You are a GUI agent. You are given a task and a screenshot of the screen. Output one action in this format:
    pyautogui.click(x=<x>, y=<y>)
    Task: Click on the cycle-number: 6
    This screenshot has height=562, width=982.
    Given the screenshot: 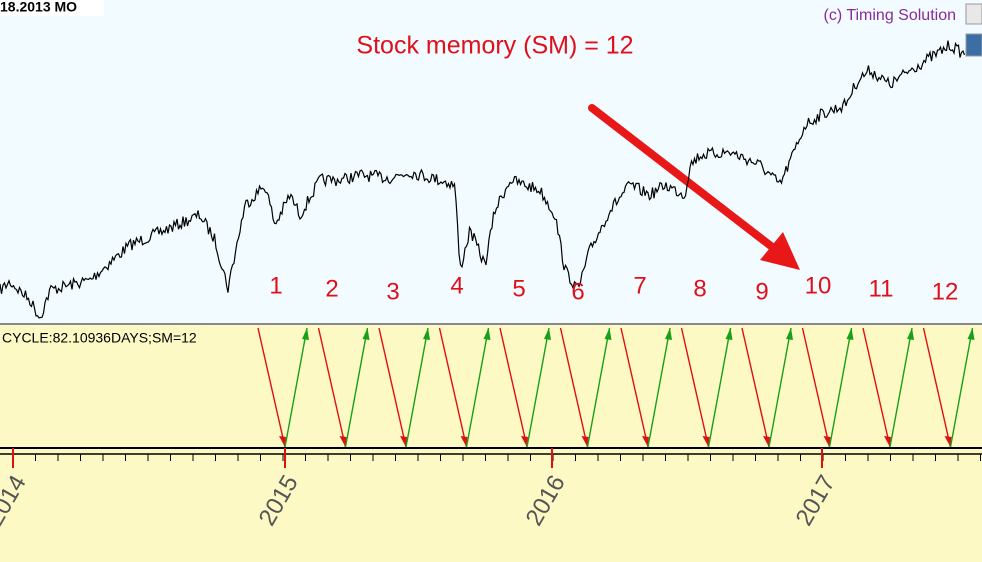 What is the action you would take?
    pyautogui.click(x=577, y=291)
    